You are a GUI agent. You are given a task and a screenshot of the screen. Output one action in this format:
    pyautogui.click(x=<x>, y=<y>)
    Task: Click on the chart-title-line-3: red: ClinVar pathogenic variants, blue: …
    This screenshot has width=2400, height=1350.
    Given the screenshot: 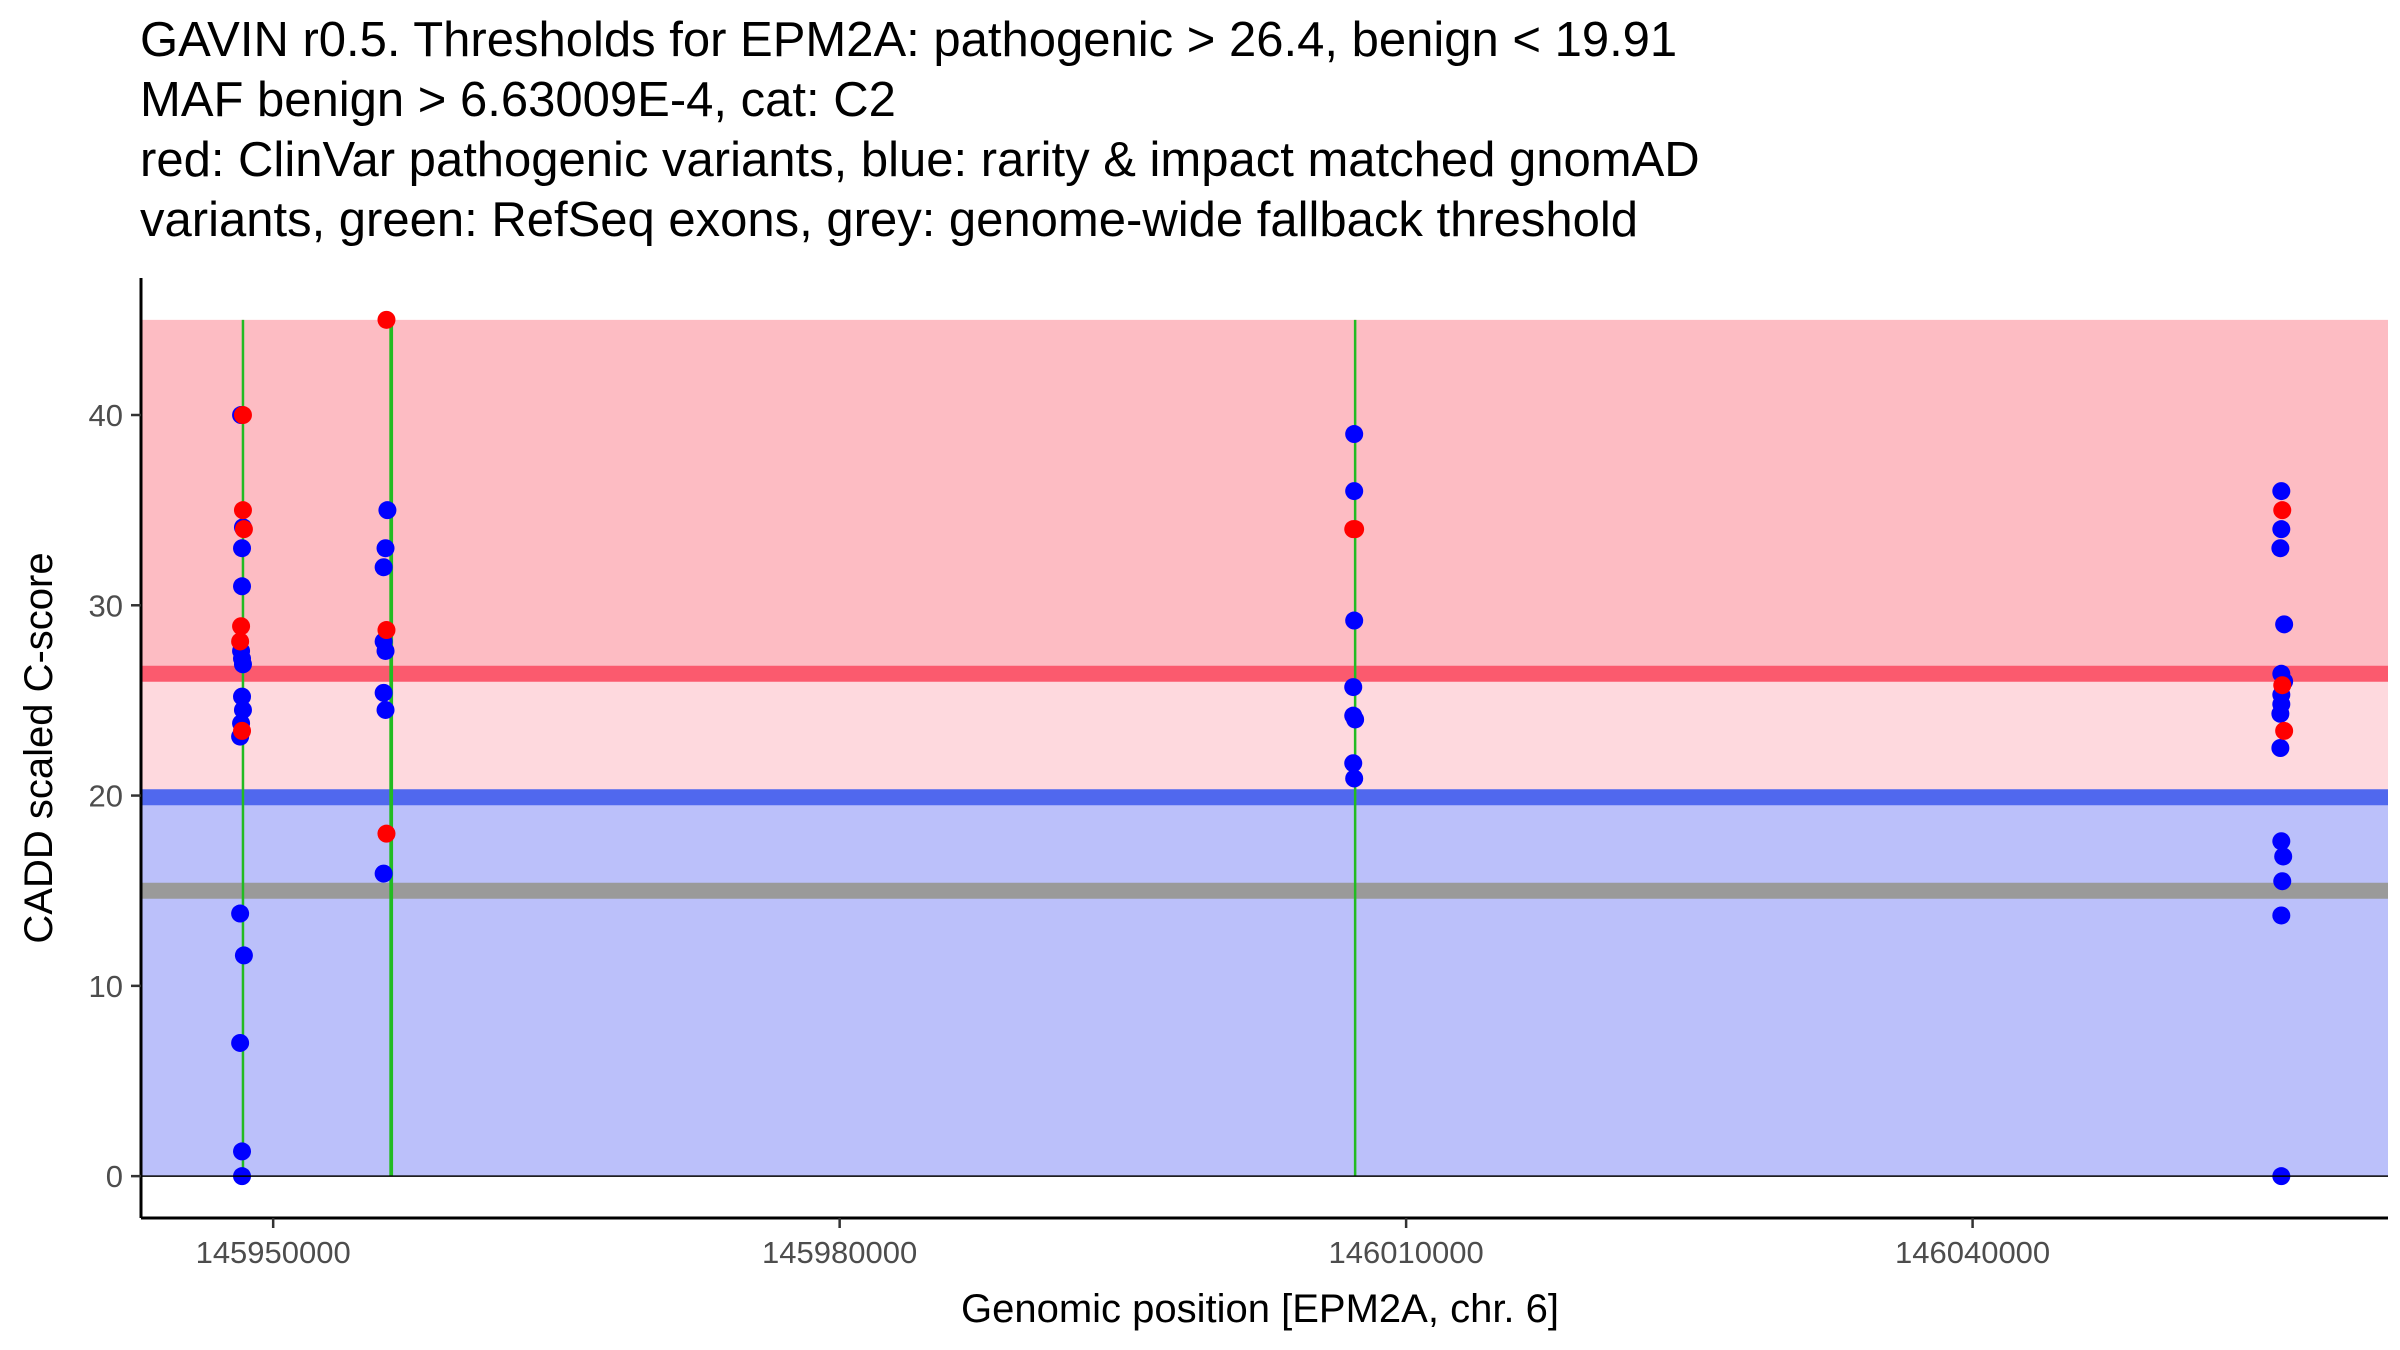 What is the action you would take?
    pyautogui.click(x=920, y=160)
    